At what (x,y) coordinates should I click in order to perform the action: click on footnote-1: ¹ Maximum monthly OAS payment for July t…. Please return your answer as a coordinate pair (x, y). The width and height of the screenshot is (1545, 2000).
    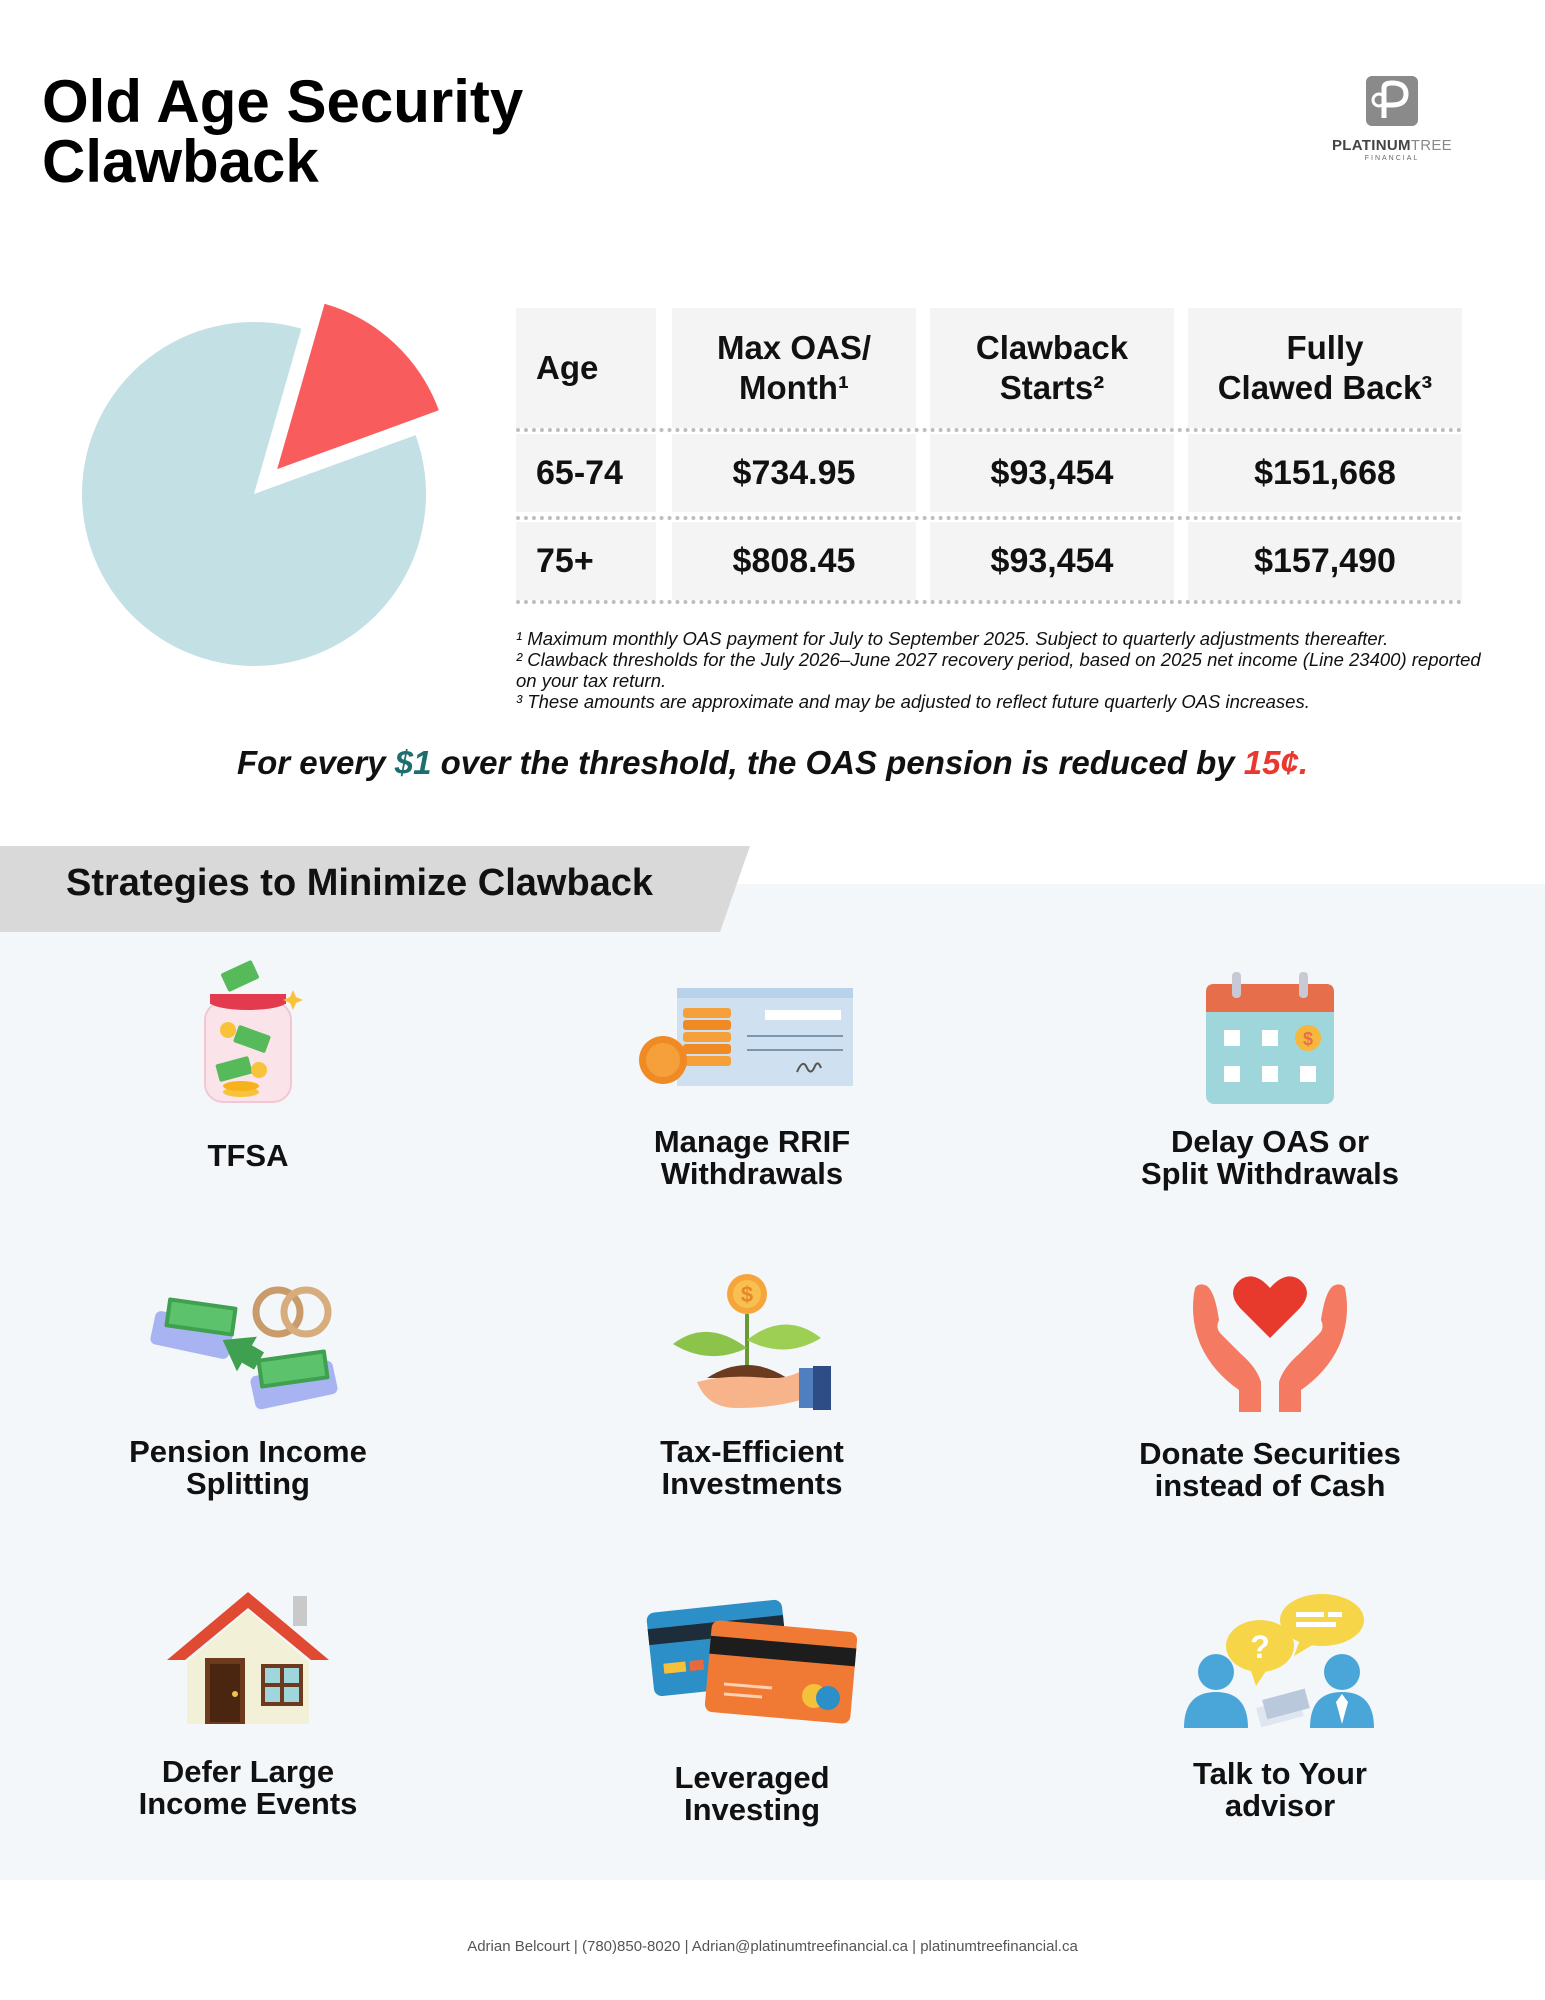
    Looking at the image, I should click on (952, 638).